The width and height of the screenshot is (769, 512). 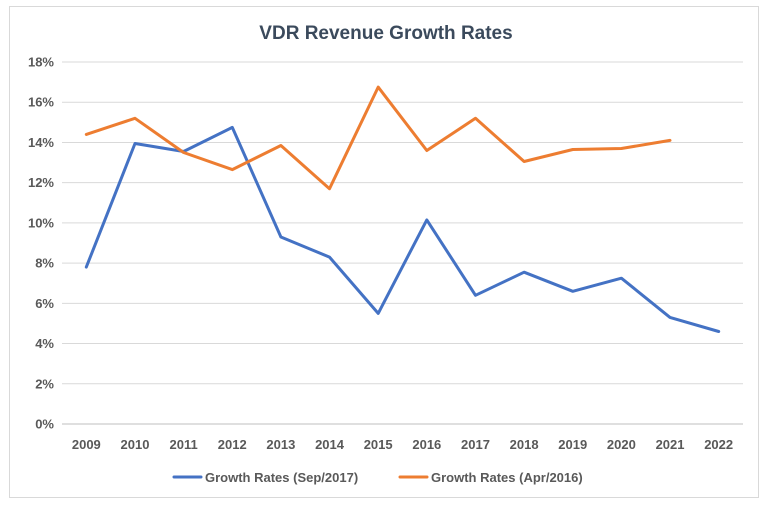 What do you see at coordinates (41, 62) in the screenshot?
I see `y-tick-label: 18%` at bounding box center [41, 62].